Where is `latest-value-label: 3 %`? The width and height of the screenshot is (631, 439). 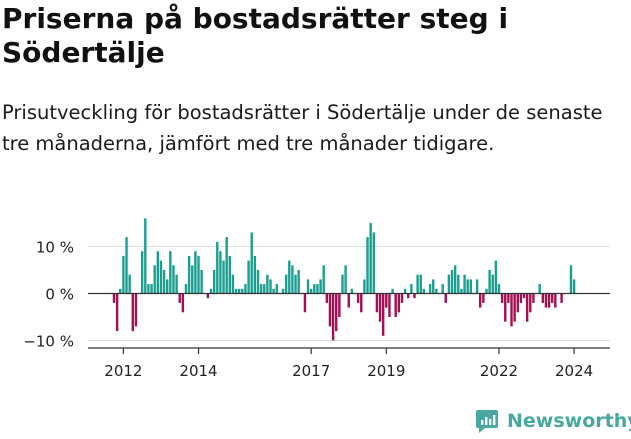 latest-value-label: 3 % is located at coordinates (579, 2).